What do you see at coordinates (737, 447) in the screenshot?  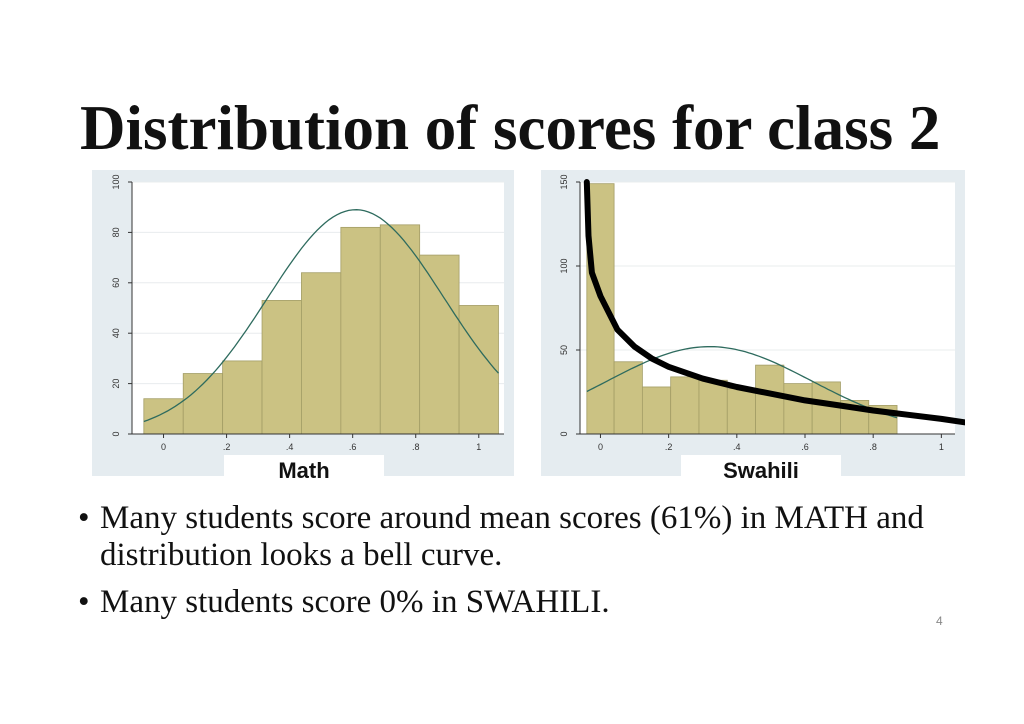 I see `swahili-x-tick-label: .4` at bounding box center [737, 447].